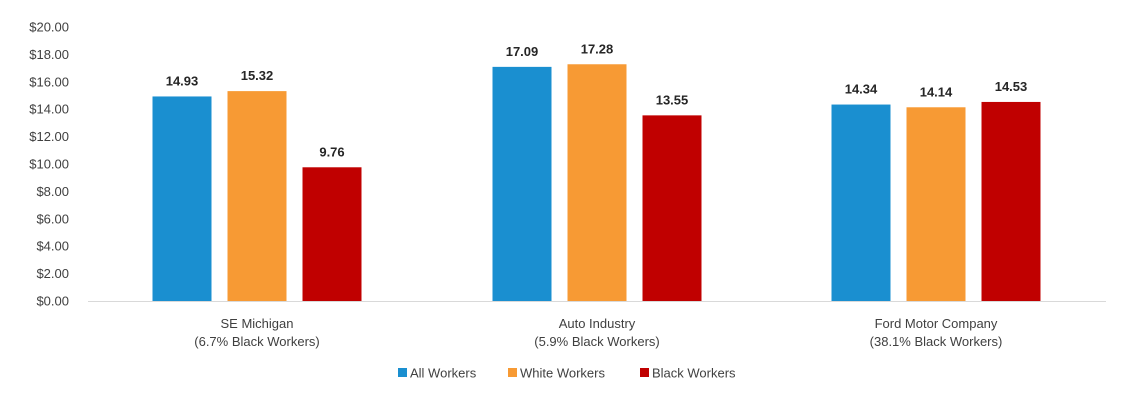 The image size is (1124, 410). I want to click on data-label: 14.53, so click(1011, 86).